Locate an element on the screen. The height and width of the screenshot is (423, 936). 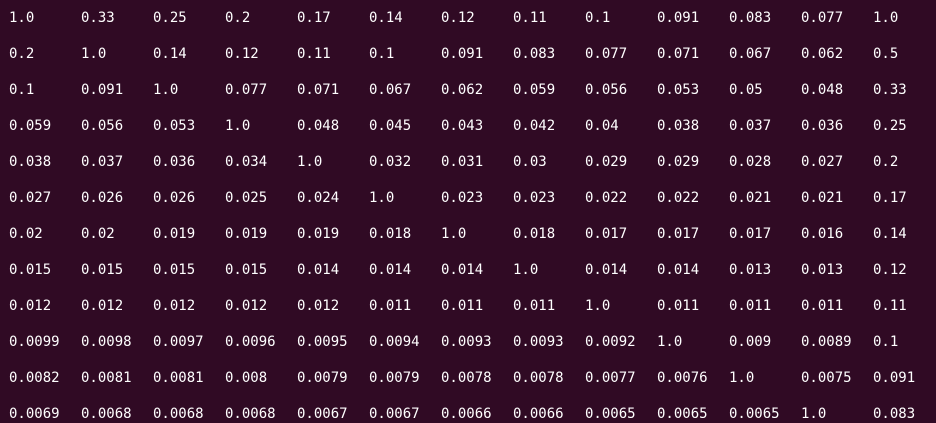
matrix-value: 0.0076 is located at coordinates (682, 378).